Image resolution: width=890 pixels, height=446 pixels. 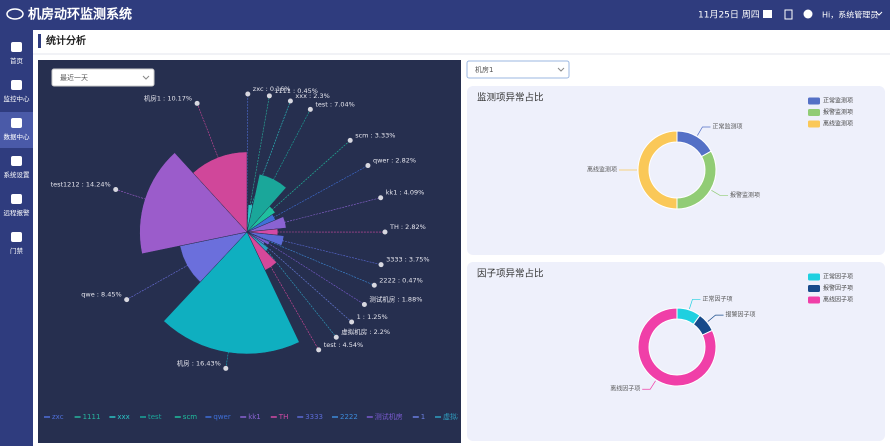 I want to click on room-caret, so click(x=561, y=69).